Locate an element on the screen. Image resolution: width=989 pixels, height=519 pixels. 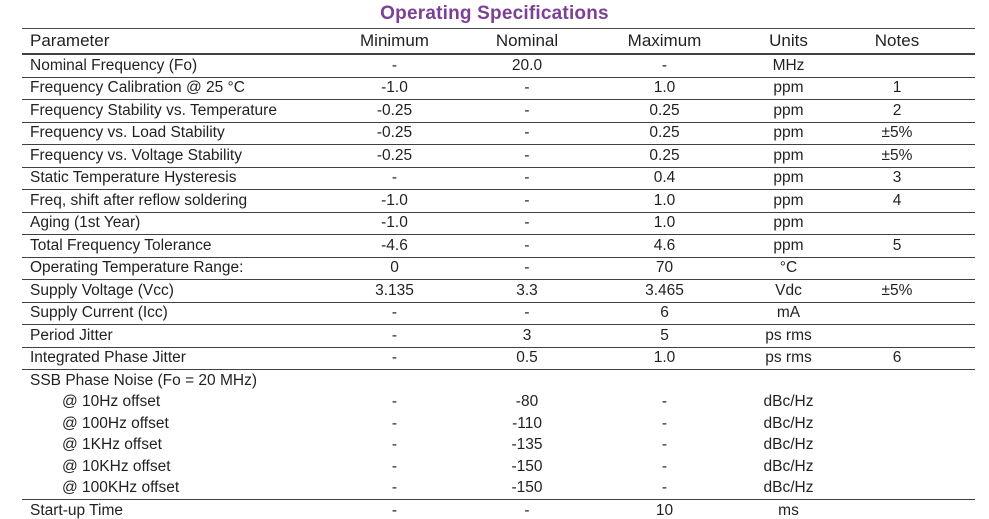
cell-notes: 2 is located at coordinates (910, 111).